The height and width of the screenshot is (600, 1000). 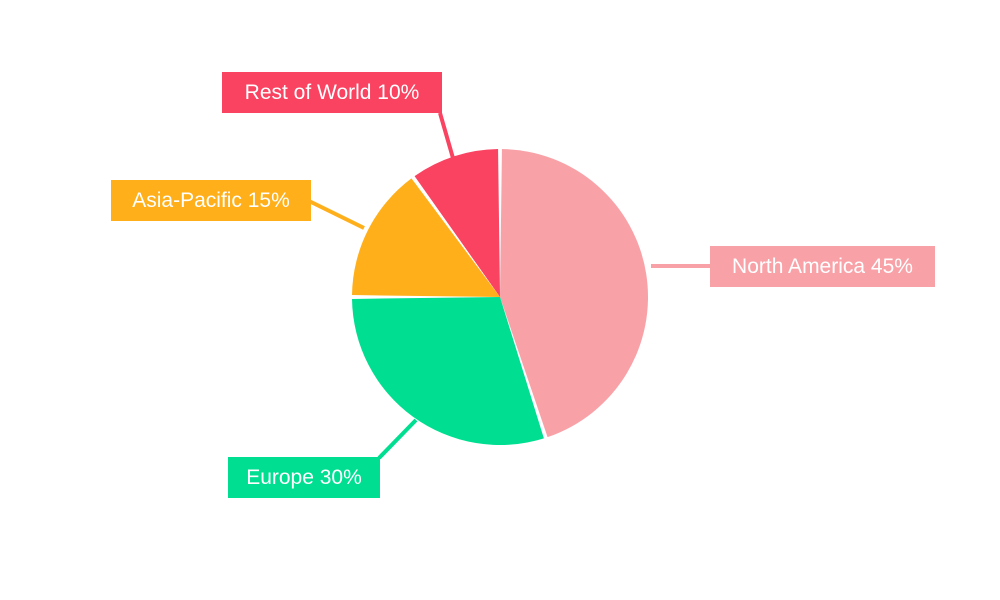 I want to click on callout-label-asia-pacific: Asia-Pacific 15%, so click(x=211, y=200).